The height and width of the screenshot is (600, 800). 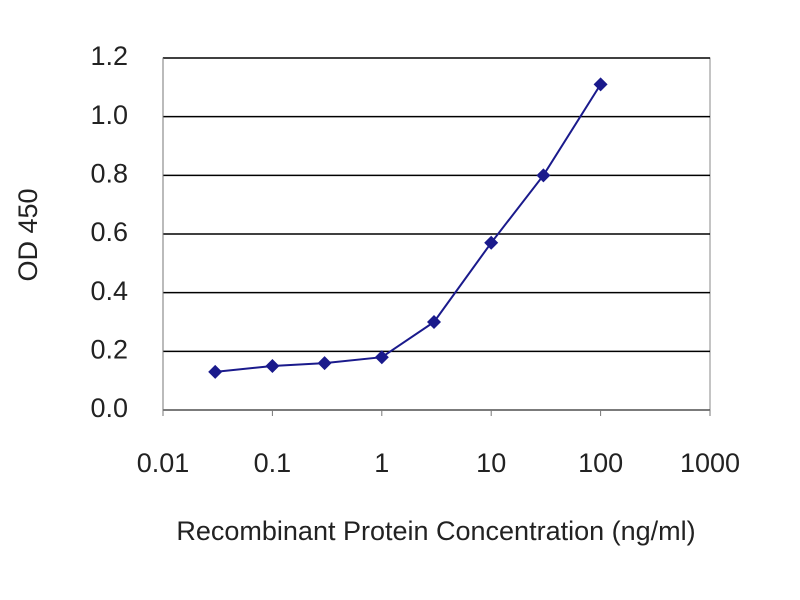 What do you see at coordinates (109, 56) in the screenshot?
I see `y-tick-label: 1.2` at bounding box center [109, 56].